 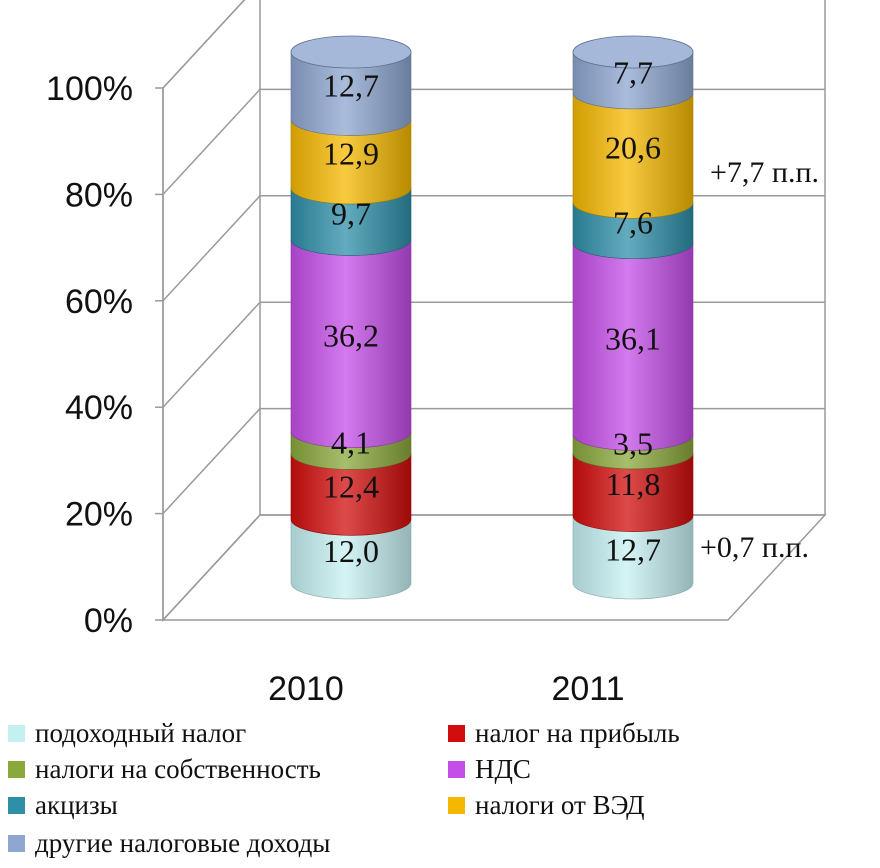 I want to click on legend-label: акцизы, so click(x=76, y=805).